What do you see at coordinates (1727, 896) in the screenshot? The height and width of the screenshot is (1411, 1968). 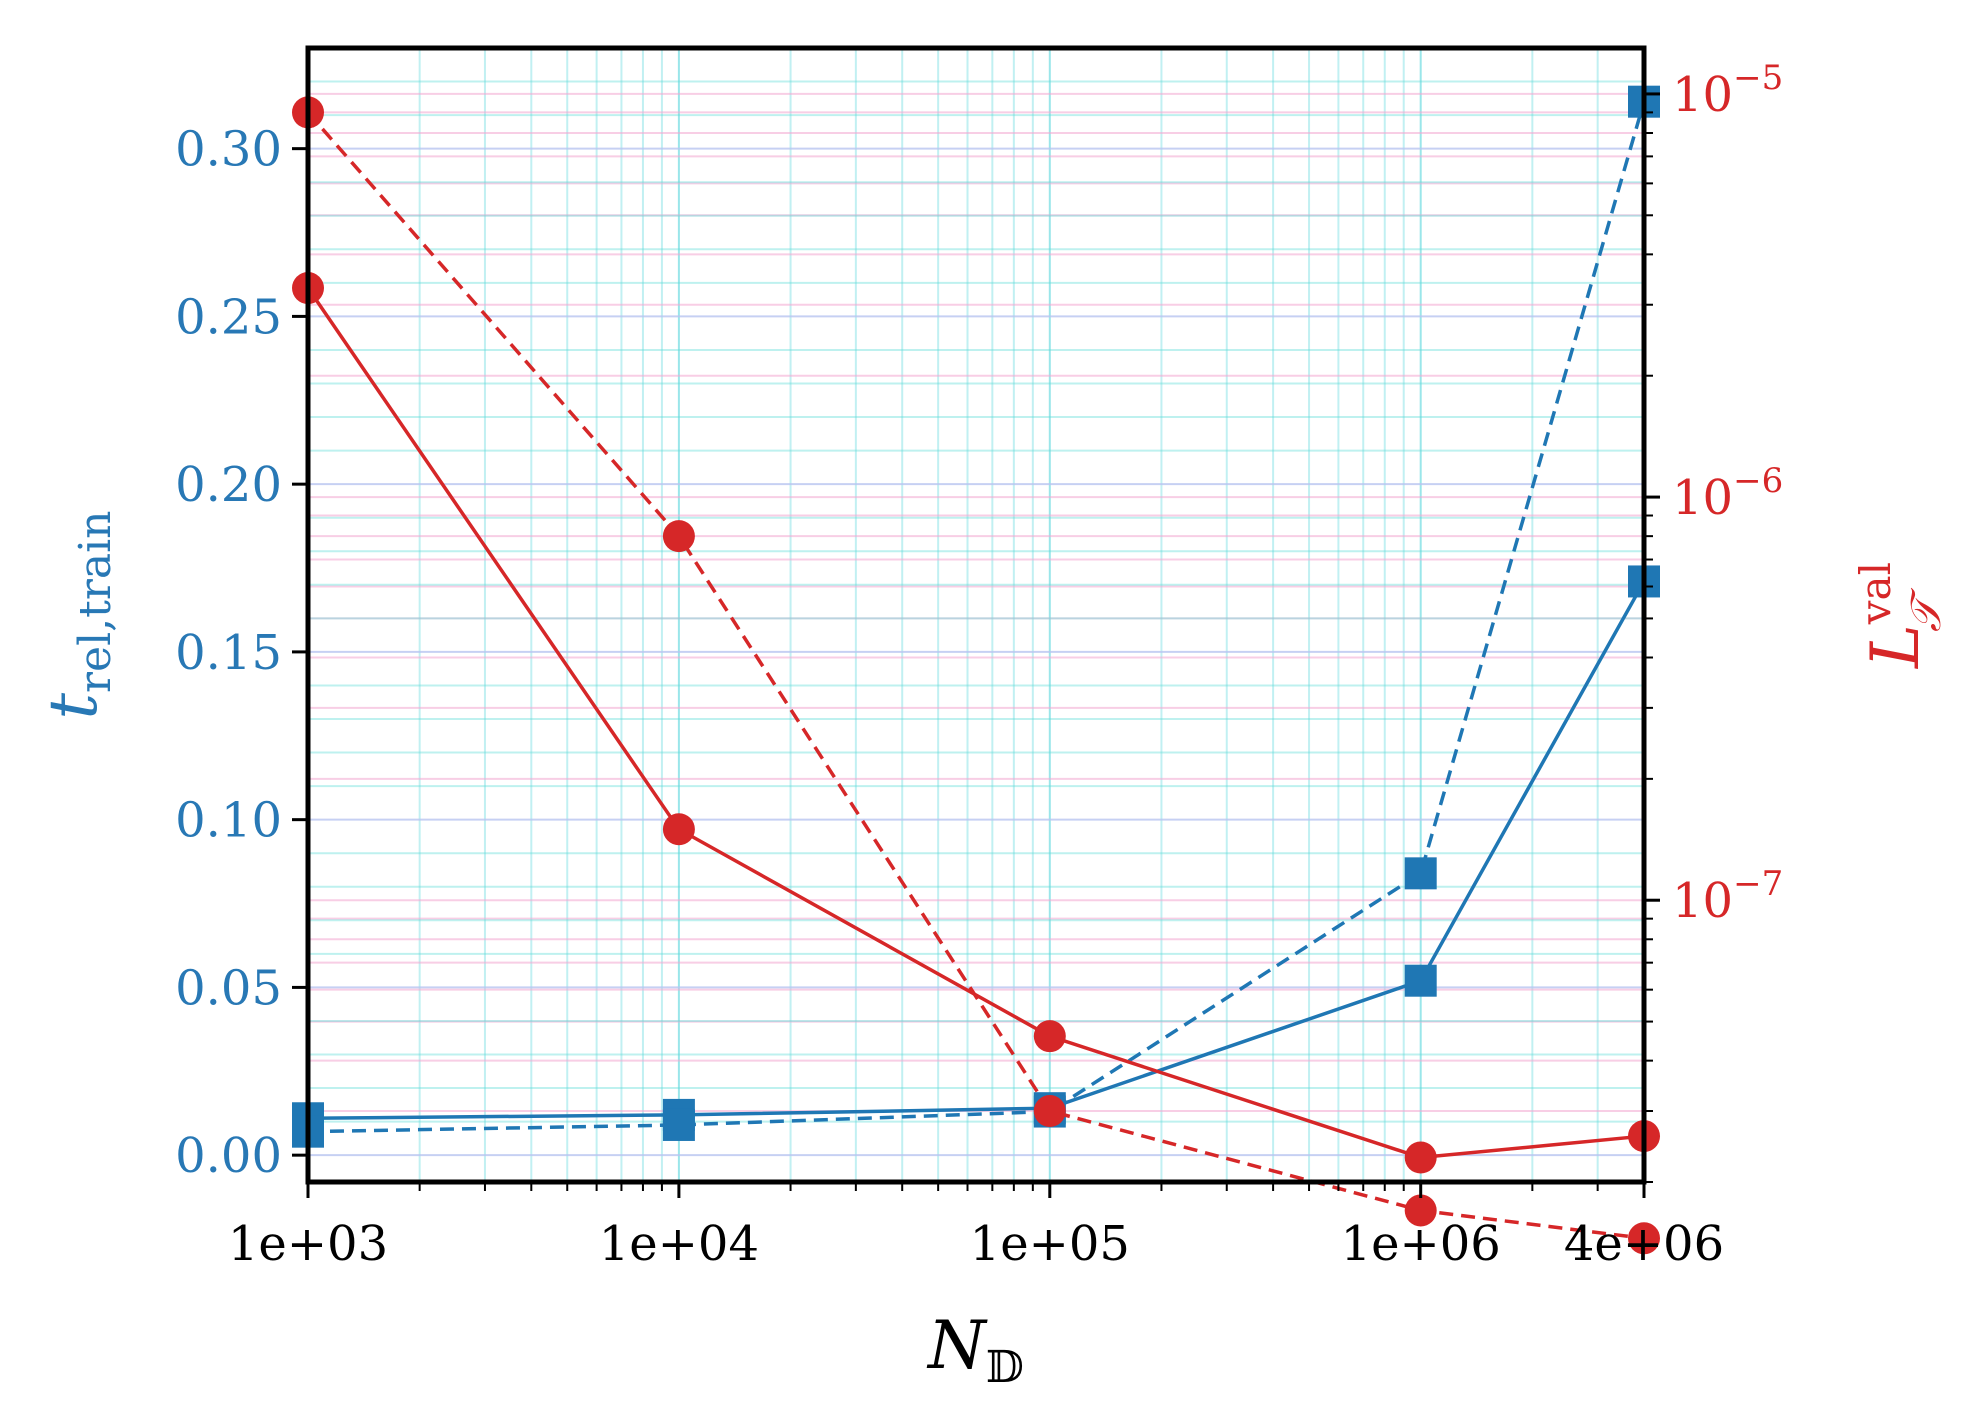 I see `right-tick-label: 10⁻⁷` at bounding box center [1727, 896].